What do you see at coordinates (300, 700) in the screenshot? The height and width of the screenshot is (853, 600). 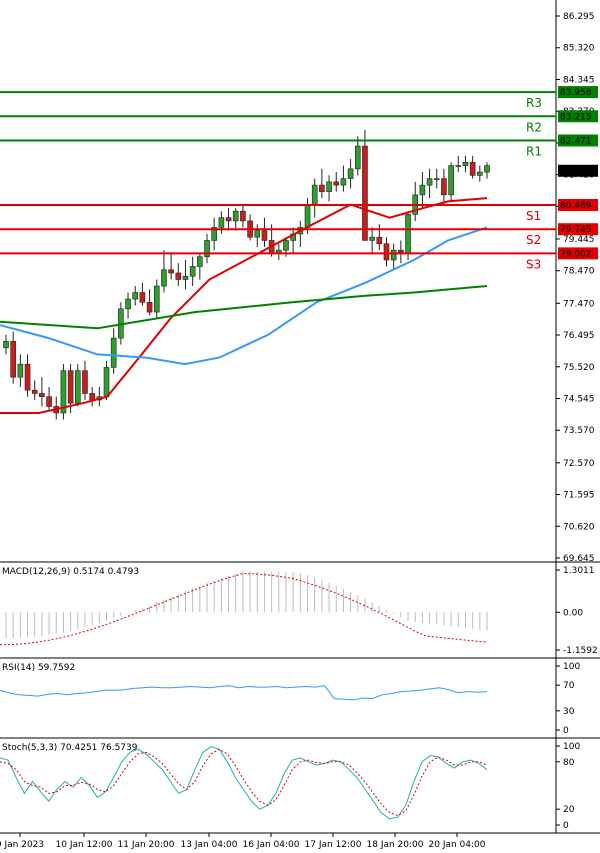 I see `rsi-panel: RSI(14) 59.7592 100 70 30 0` at bounding box center [300, 700].